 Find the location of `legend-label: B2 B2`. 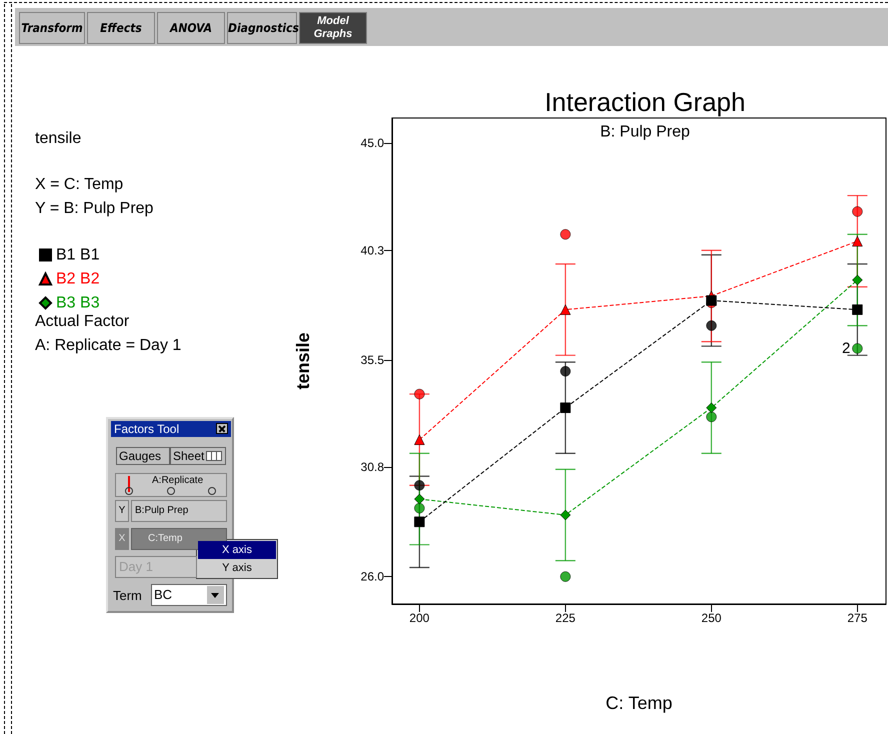

legend-label: B2 B2 is located at coordinates (78, 279).